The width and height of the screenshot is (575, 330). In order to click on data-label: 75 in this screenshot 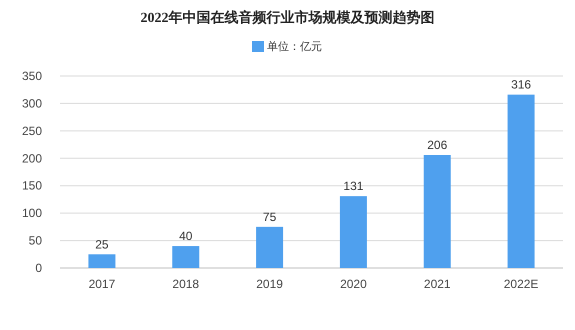, I will do `click(269, 217)`.